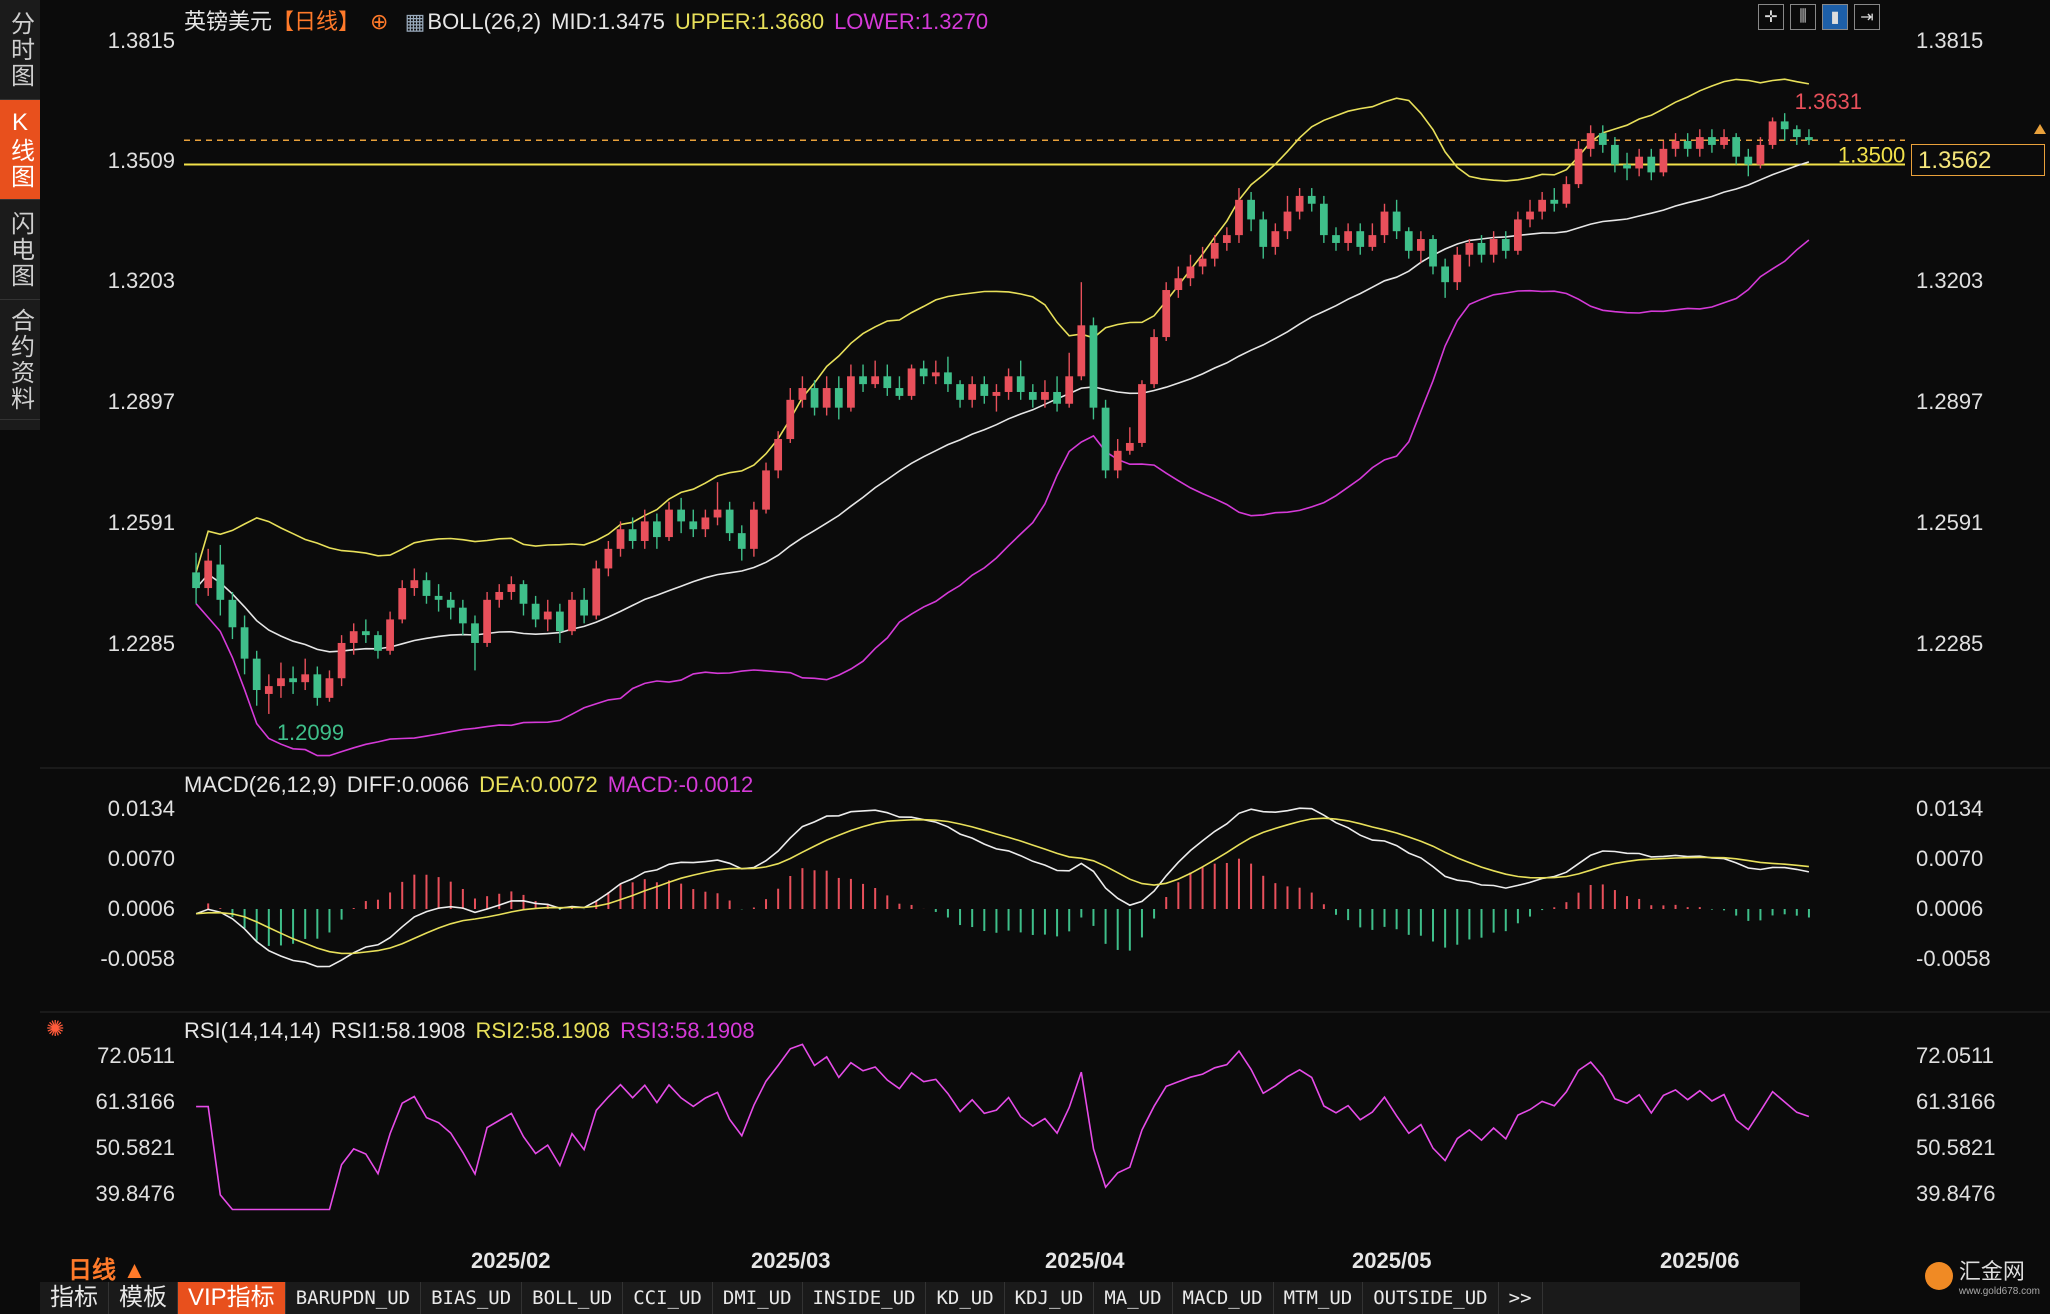 The height and width of the screenshot is (1314, 2050). Describe the element at coordinates (965, 1298) in the screenshot. I see `tab-kd: KD_UD` at that location.